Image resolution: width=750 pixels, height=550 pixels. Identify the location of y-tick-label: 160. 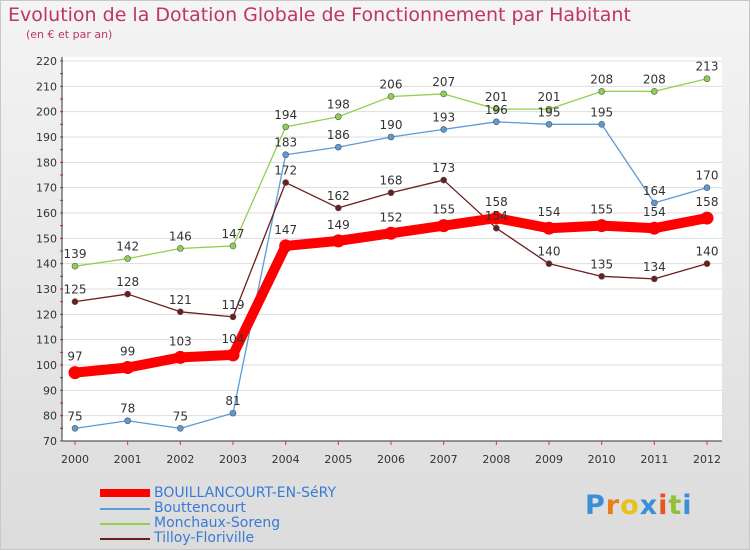
(46, 213).